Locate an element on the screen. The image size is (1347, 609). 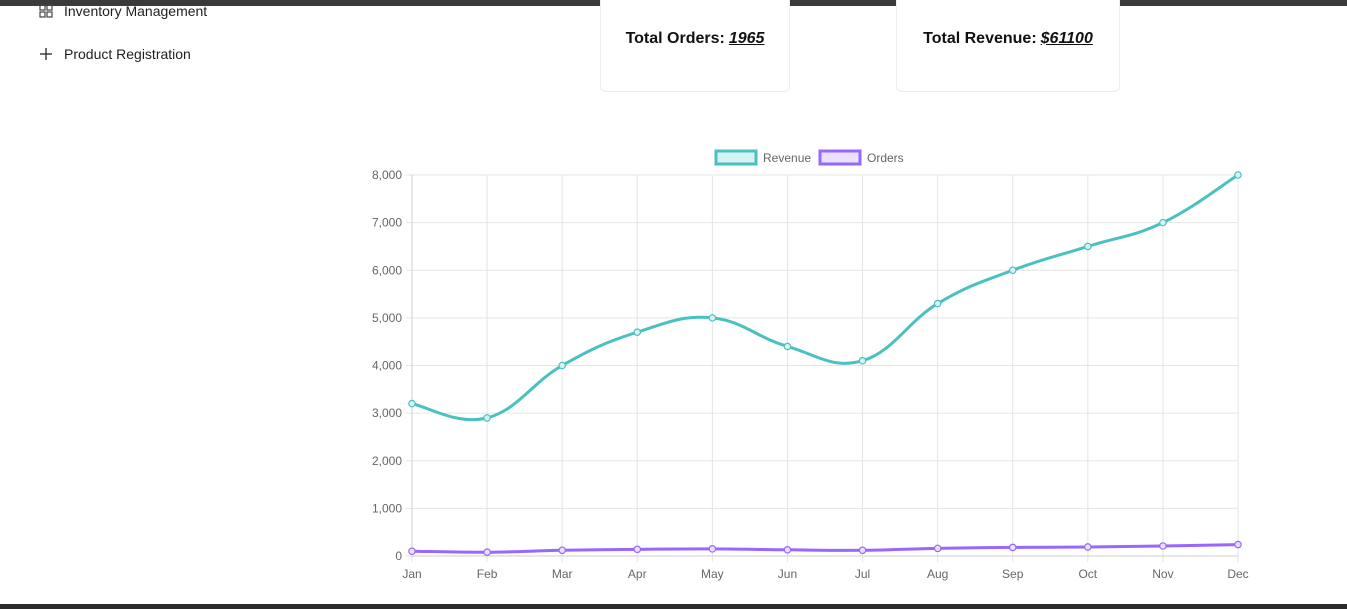
total-orders-label: Total Orders: is located at coordinates (675, 38).